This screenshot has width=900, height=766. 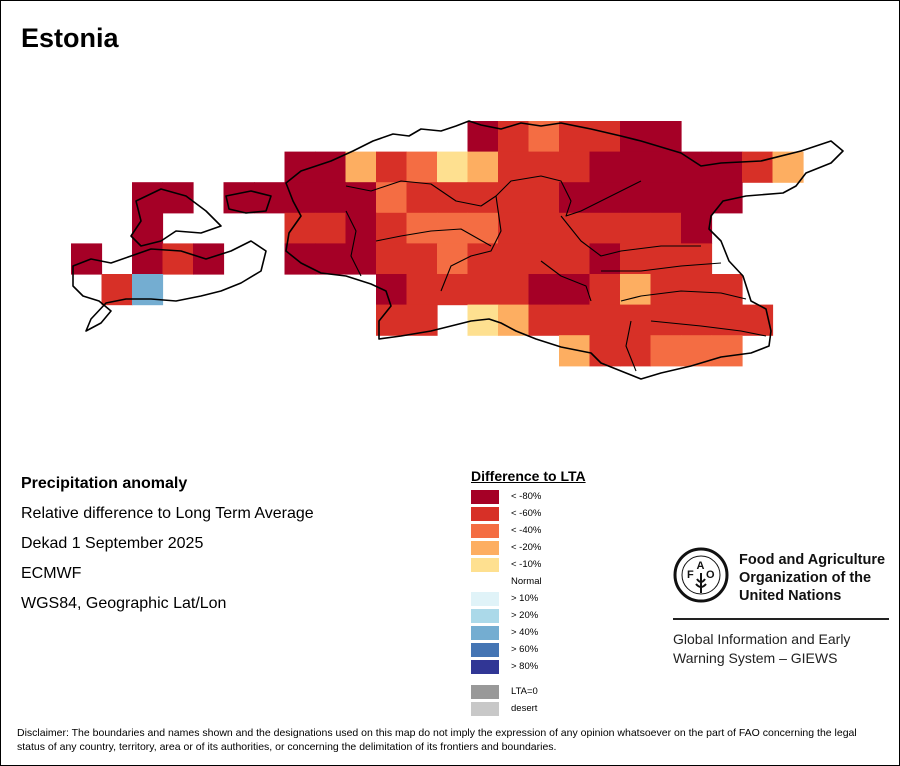 I want to click on legend-item: > 80%, so click(x=528, y=666).